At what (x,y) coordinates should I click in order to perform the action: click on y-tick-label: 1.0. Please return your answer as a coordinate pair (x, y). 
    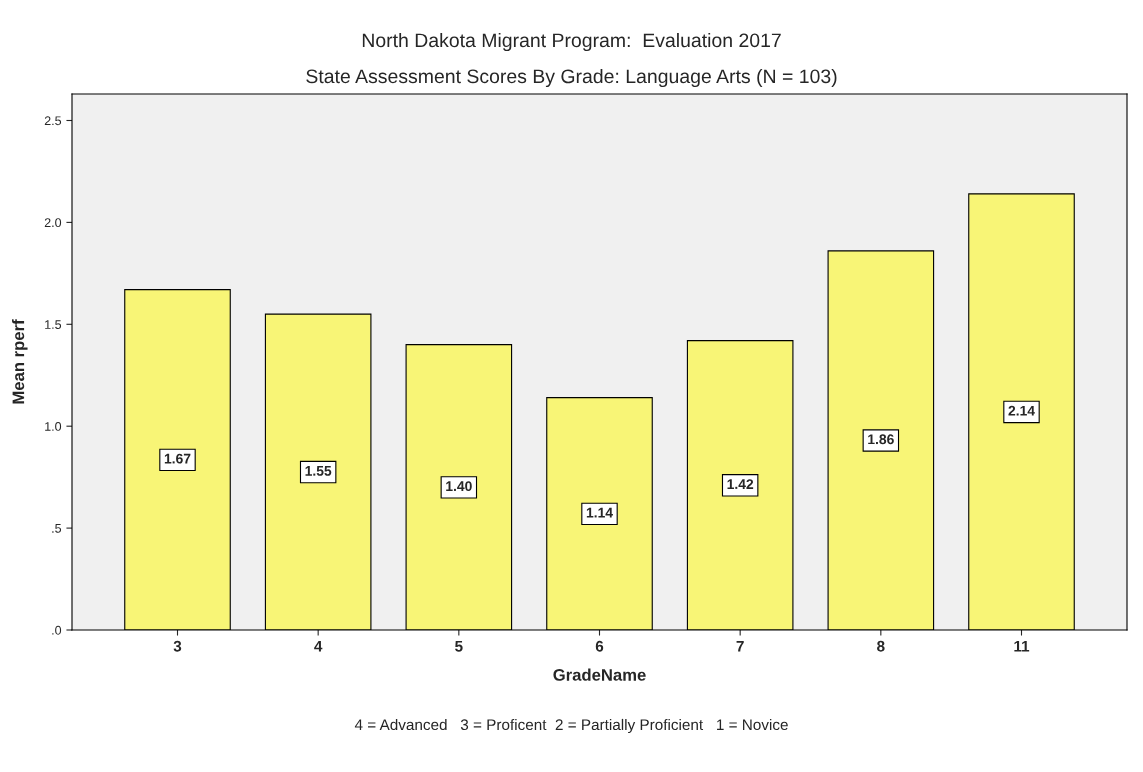
    Looking at the image, I should click on (53, 426).